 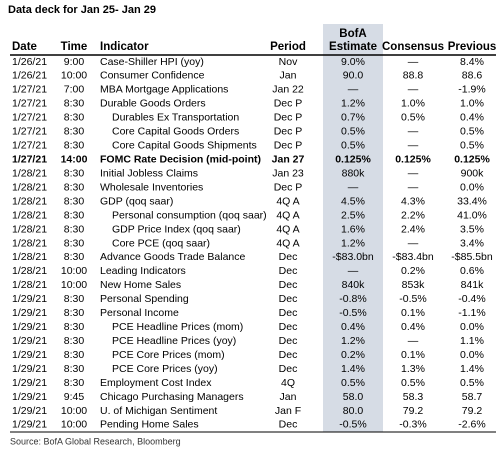 I want to click on cell: 8.4%, so click(x=472, y=62).